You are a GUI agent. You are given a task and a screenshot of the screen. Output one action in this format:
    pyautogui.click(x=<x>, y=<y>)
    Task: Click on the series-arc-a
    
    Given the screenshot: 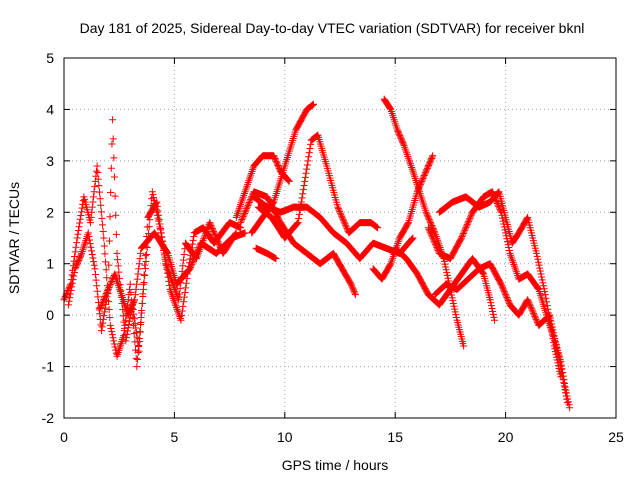 What is the action you would take?
    pyautogui.click(x=152, y=266)
    